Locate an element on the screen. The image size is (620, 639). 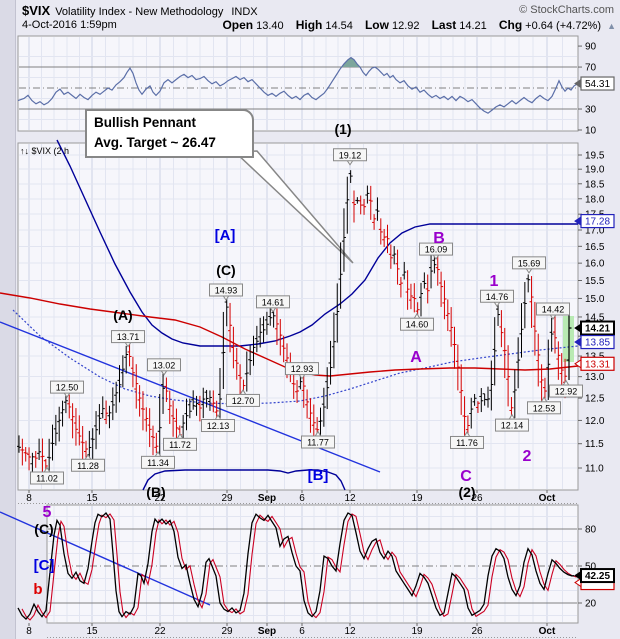
svg-text: 18.5 is located at coordinates (595, 184).